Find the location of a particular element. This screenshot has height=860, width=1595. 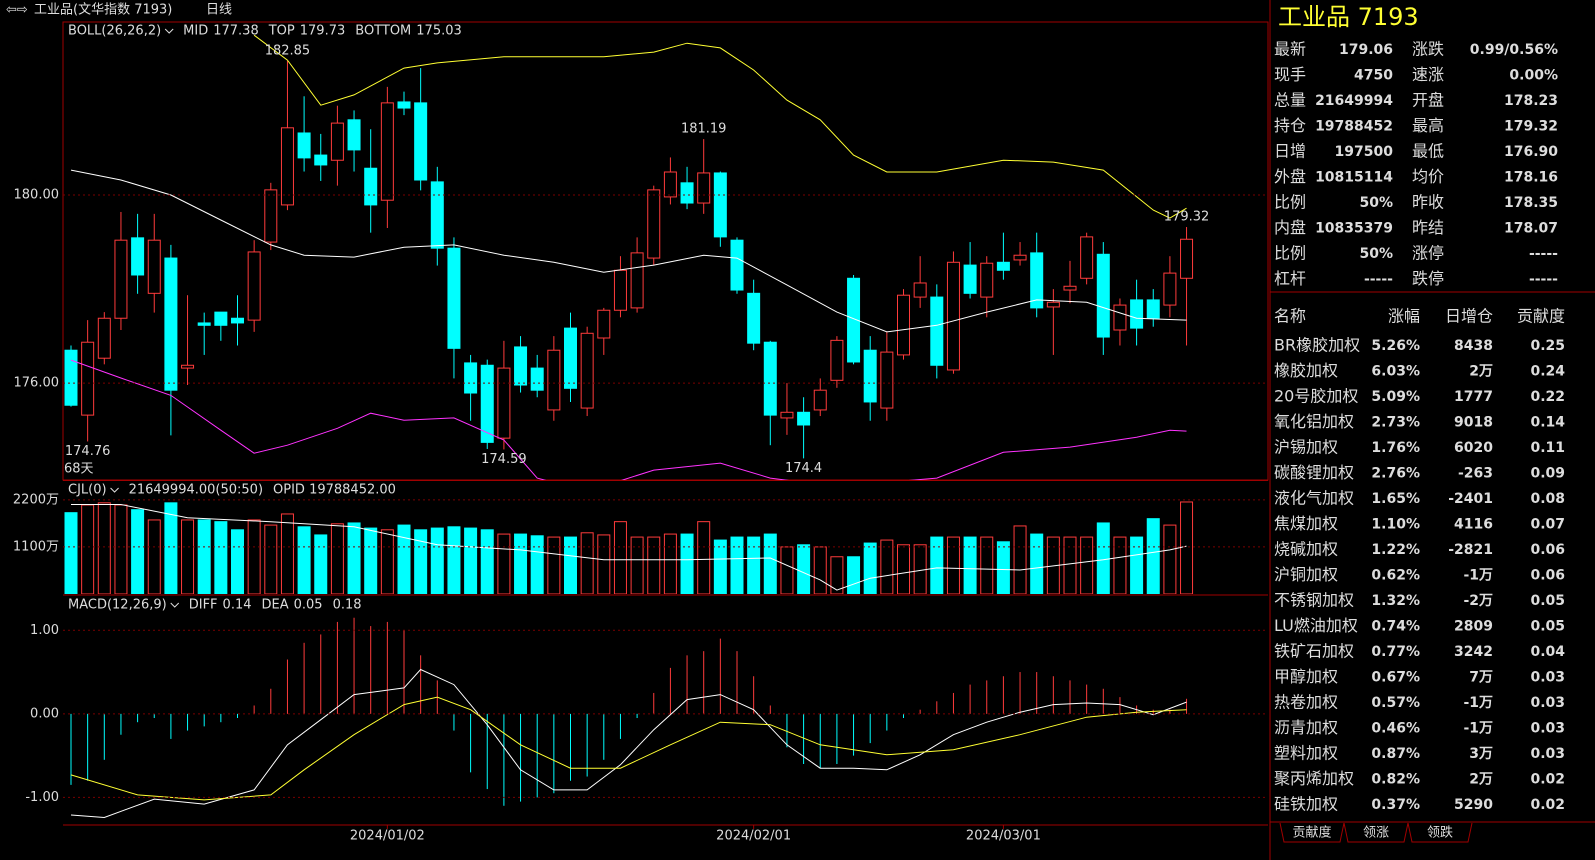

cell: 3242 is located at coordinates (1473, 652).